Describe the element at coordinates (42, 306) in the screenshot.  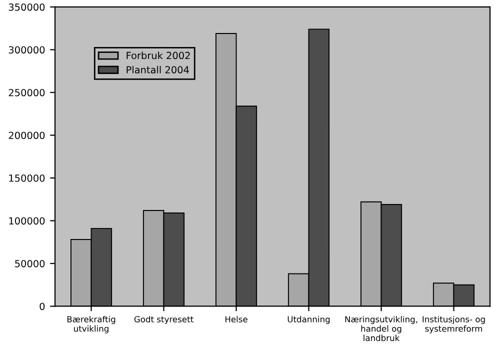
I see `y-tick-label: 0` at that location.